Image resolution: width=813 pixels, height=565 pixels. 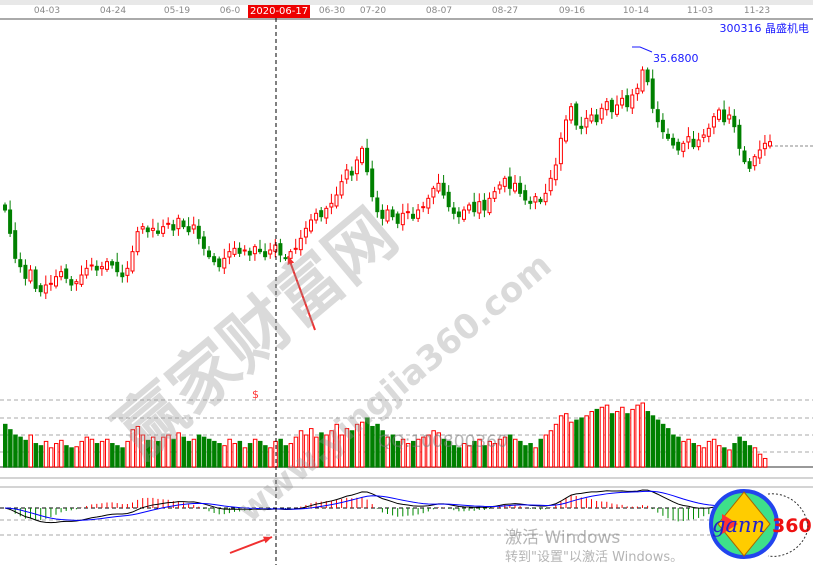 What do you see at coordinates (757, 11) in the screenshot?
I see `x-tick-label: 11-23` at bounding box center [757, 11].